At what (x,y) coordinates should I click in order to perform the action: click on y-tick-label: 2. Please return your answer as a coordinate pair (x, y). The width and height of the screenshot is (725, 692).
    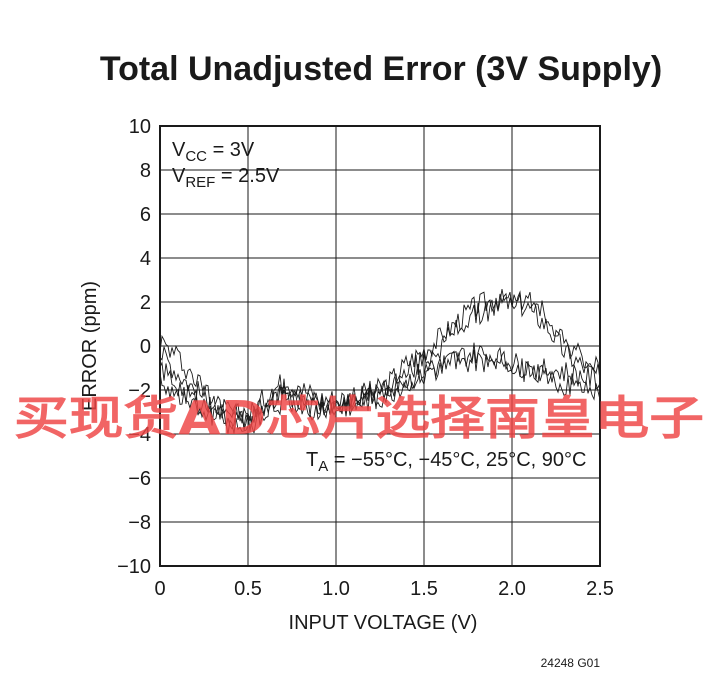
    Looking at the image, I should click on (145, 303).